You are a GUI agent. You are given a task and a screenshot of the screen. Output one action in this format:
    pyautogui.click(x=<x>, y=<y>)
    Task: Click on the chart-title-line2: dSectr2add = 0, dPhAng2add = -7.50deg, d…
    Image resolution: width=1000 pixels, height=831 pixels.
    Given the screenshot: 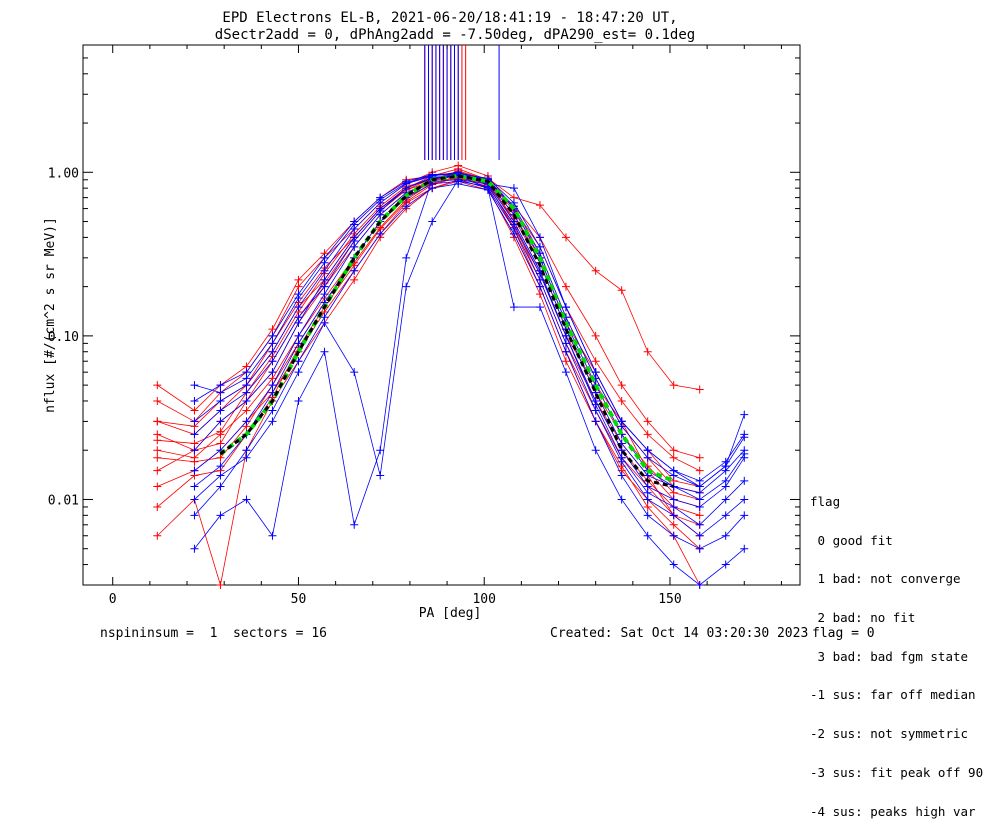 What is the action you would take?
    pyautogui.click(x=455, y=35)
    